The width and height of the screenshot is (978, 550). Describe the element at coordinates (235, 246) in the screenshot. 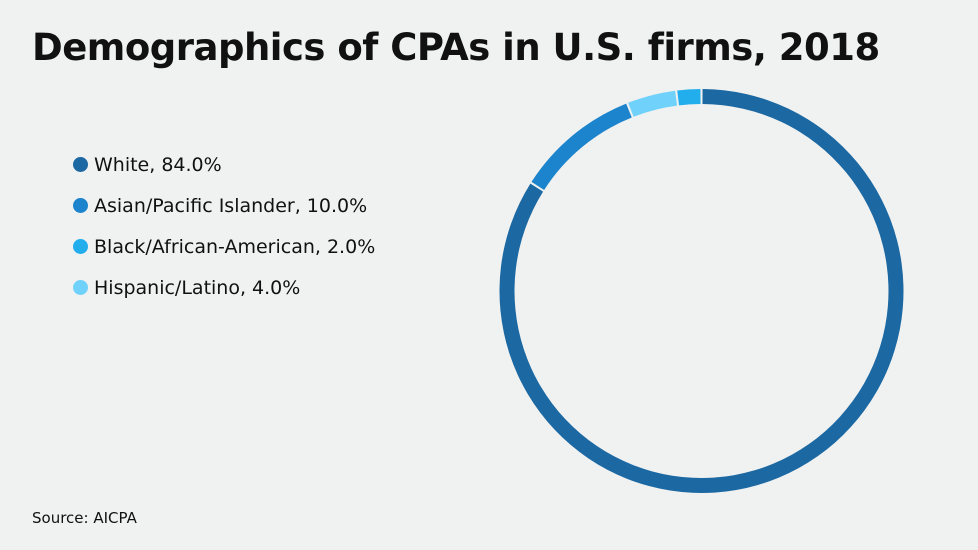

I see `legend-label: Black/African-American, 2.0%` at that location.